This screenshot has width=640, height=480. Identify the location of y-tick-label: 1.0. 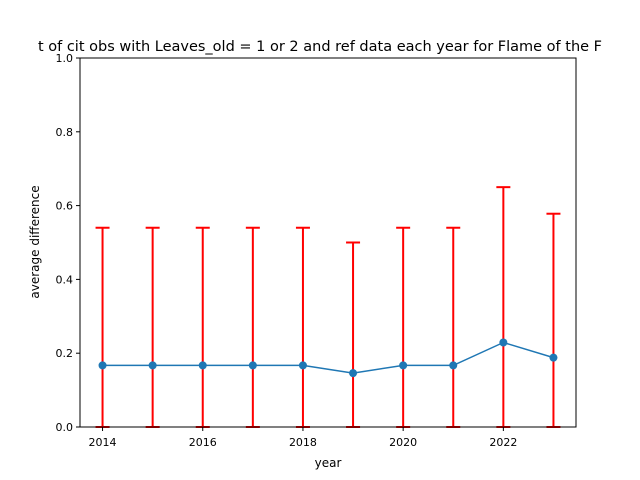
(65, 58).